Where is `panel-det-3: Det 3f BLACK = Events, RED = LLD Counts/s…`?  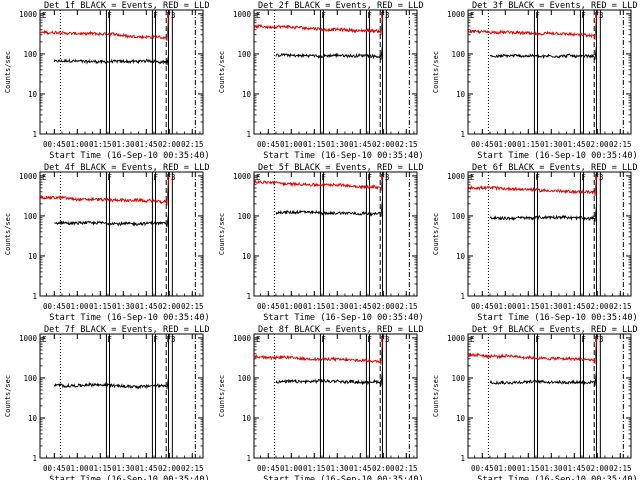
panel-det-3: Det 3f BLACK = Events, RED = LLD Counts/s… is located at coordinates (535, 81).